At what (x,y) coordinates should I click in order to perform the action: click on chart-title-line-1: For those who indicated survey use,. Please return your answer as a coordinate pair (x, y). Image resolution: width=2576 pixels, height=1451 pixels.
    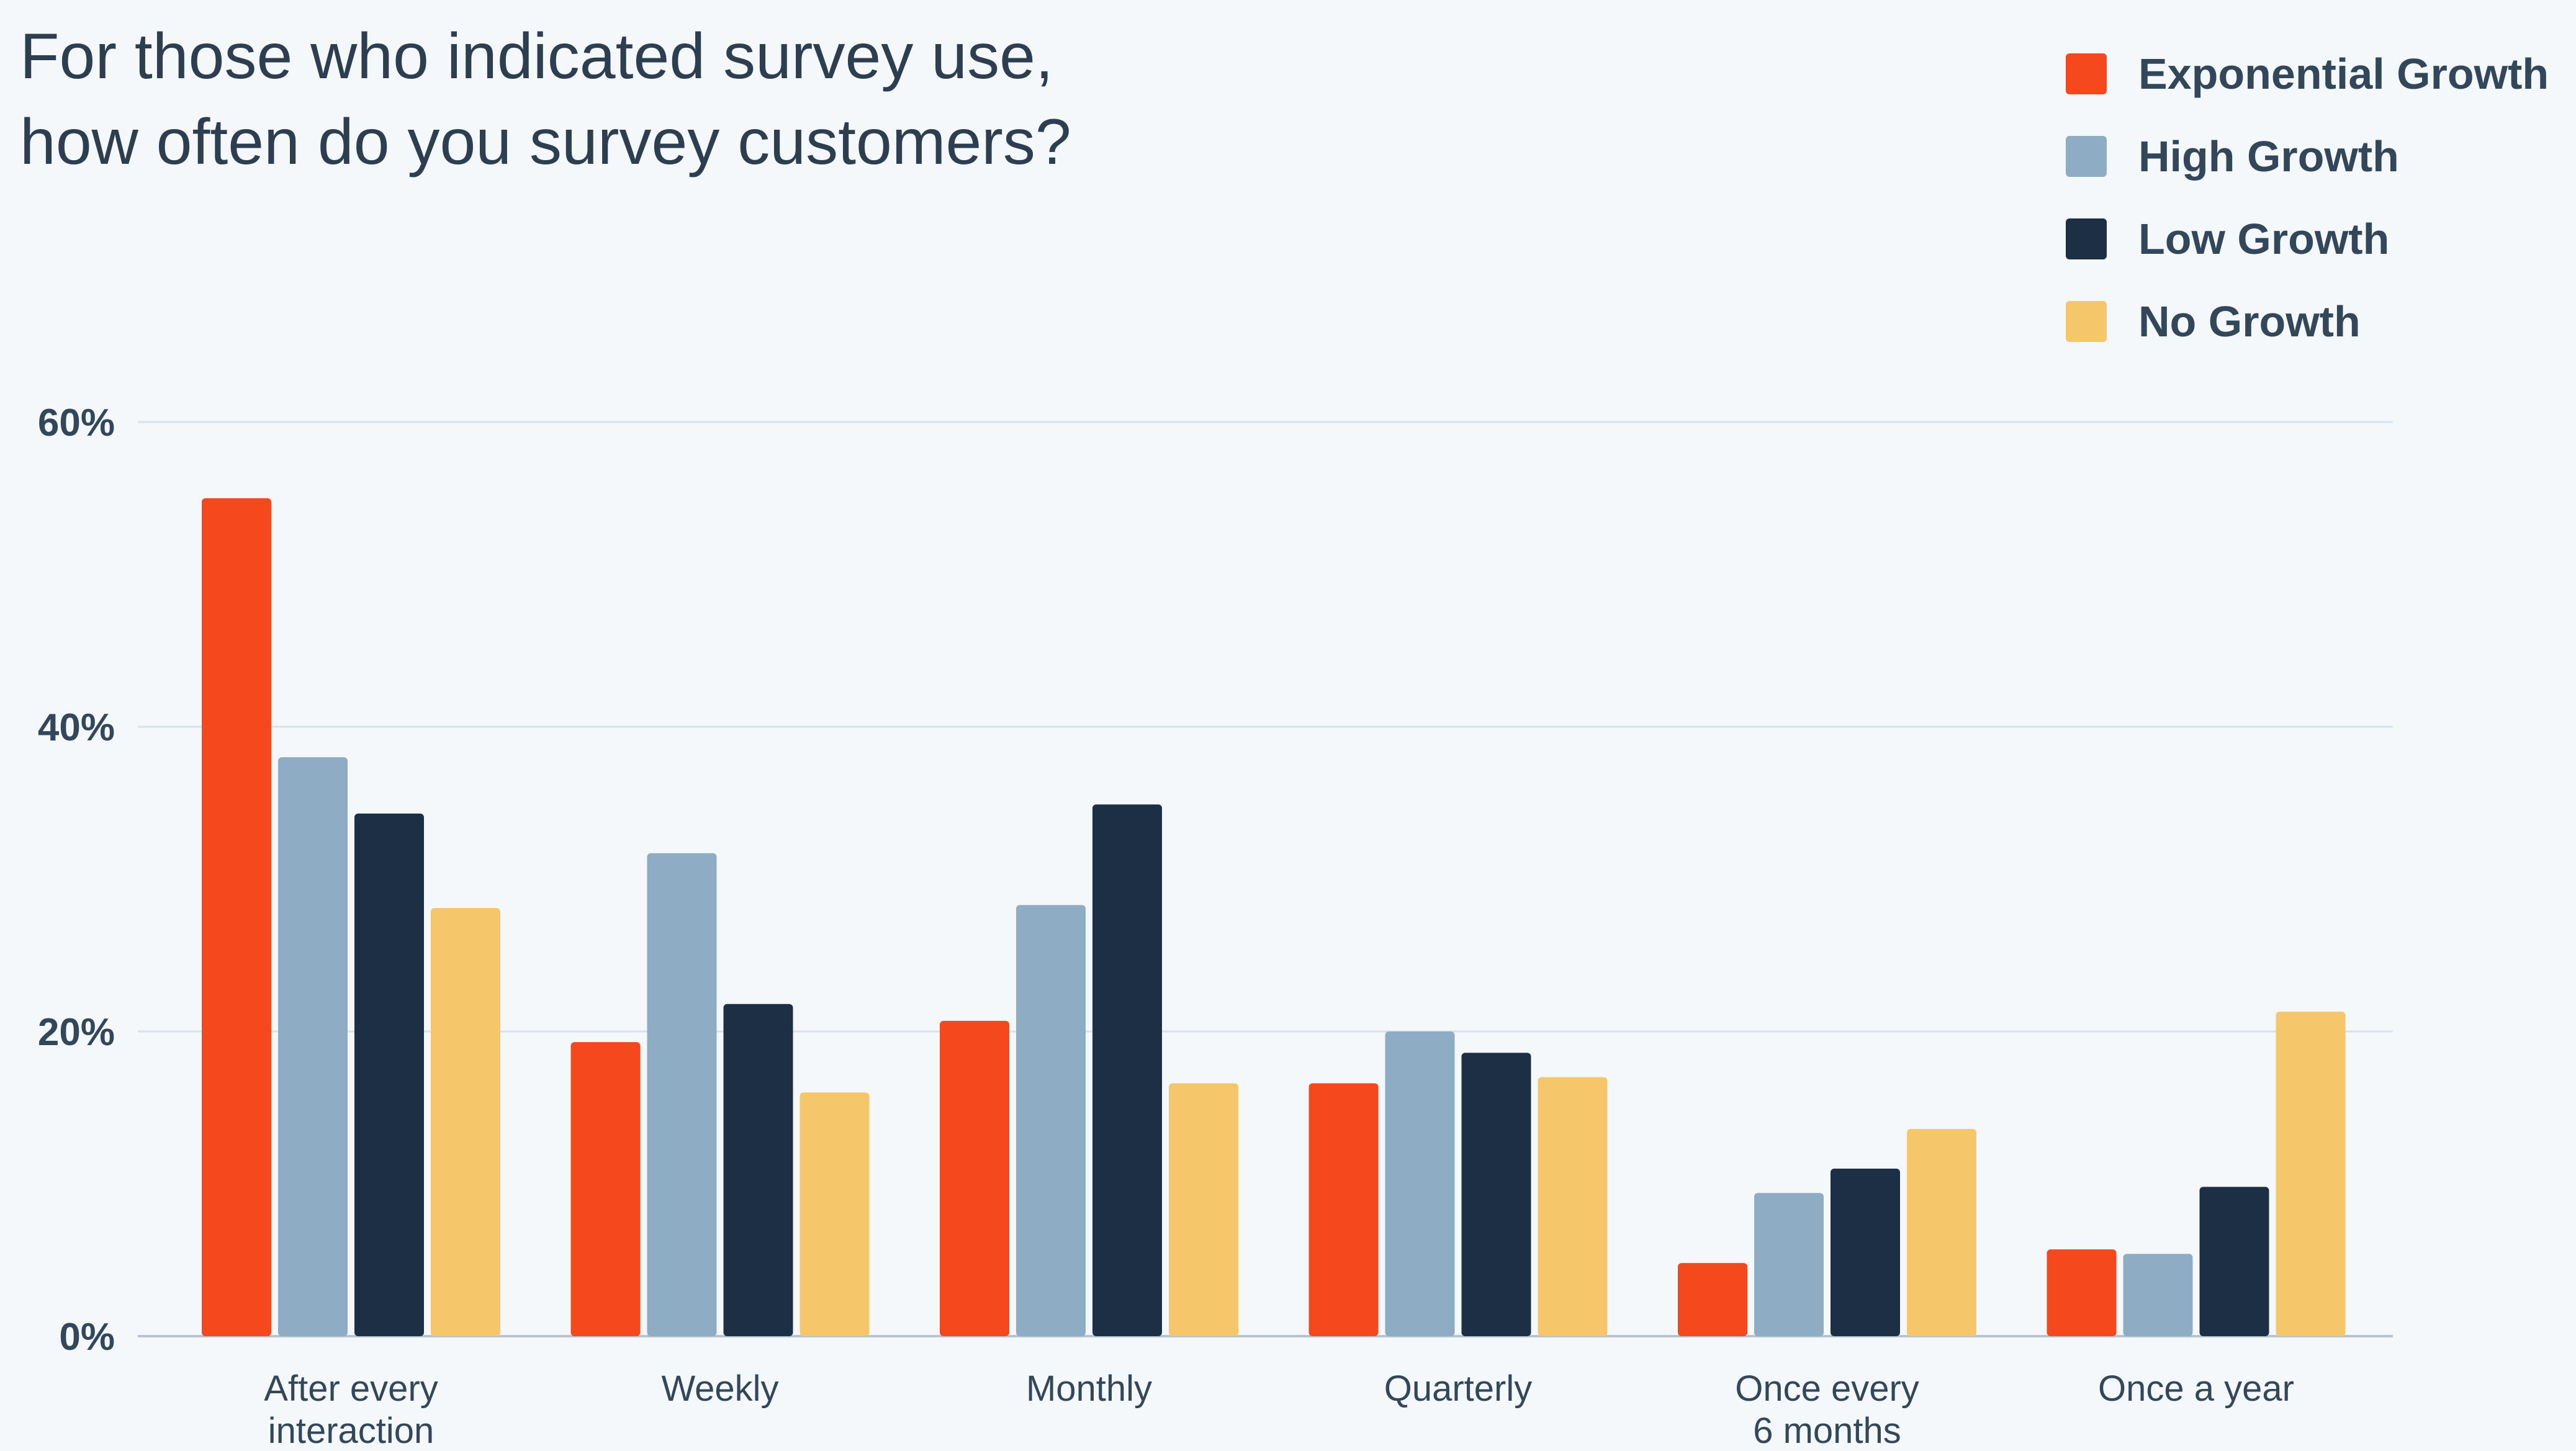
    Looking at the image, I should click on (536, 56).